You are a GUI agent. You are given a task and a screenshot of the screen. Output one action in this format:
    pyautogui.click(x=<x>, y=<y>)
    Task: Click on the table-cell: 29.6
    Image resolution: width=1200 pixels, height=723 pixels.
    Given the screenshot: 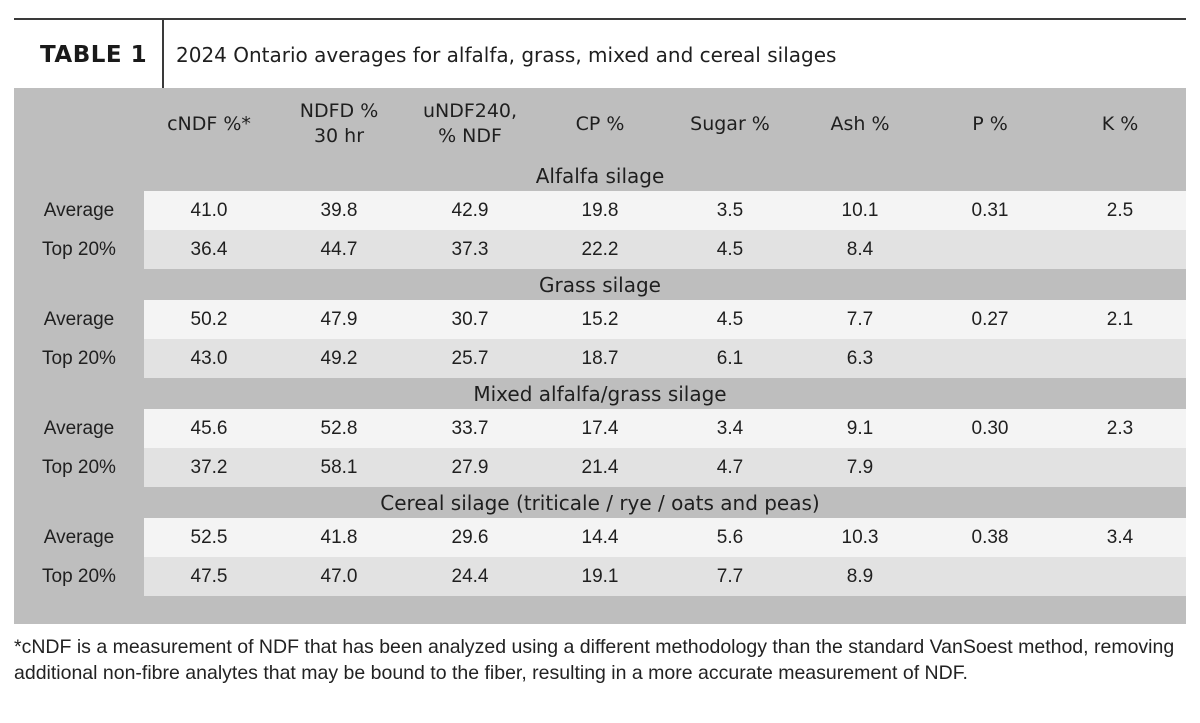 What is the action you would take?
    pyautogui.click(x=470, y=537)
    